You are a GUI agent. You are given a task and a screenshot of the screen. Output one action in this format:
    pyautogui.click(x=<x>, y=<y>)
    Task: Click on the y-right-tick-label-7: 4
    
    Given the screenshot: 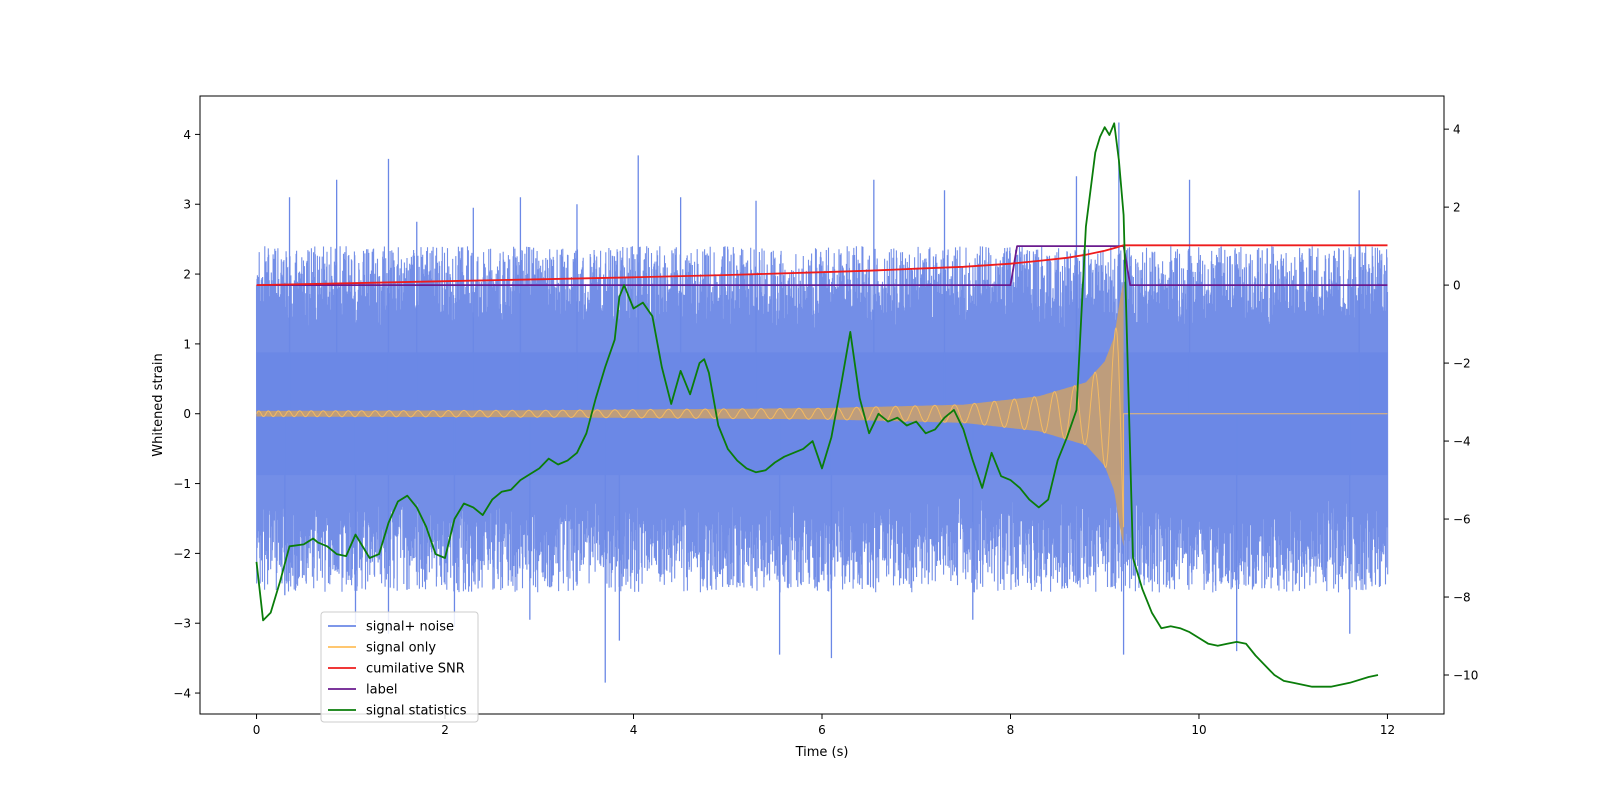 What is the action you would take?
    pyautogui.click(x=1457, y=130)
    